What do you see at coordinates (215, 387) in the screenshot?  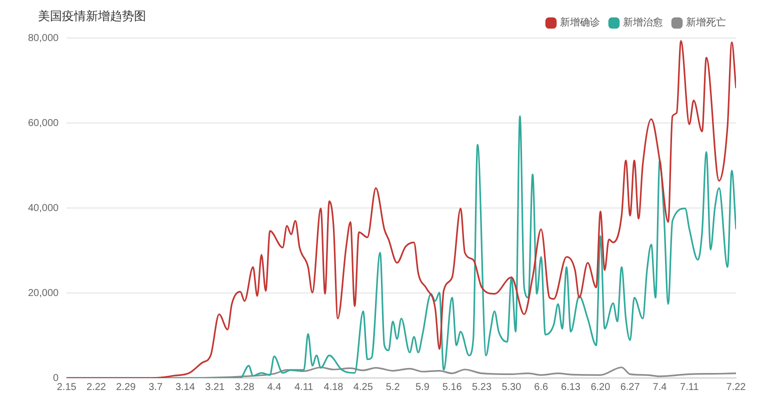 I see `x-tick-label: 3.21` at bounding box center [215, 387].